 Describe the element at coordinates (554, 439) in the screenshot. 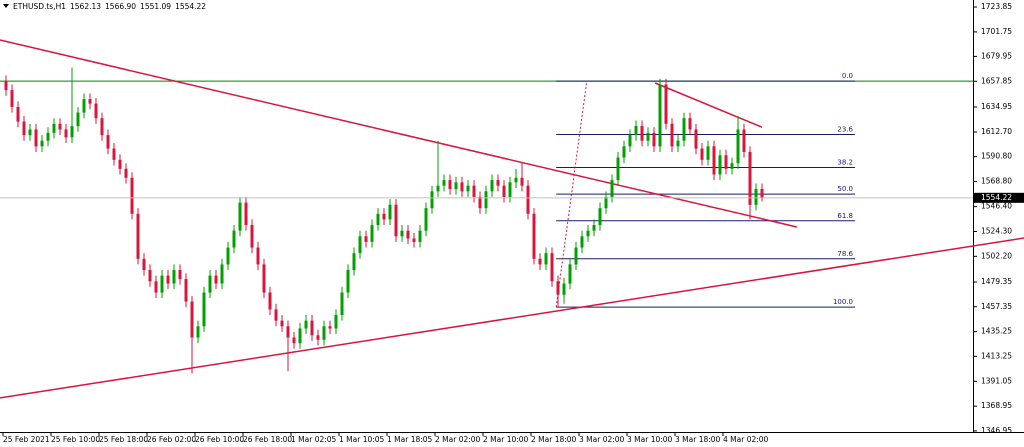

I see `x-tick-label: 2 Mar 18:00` at that location.